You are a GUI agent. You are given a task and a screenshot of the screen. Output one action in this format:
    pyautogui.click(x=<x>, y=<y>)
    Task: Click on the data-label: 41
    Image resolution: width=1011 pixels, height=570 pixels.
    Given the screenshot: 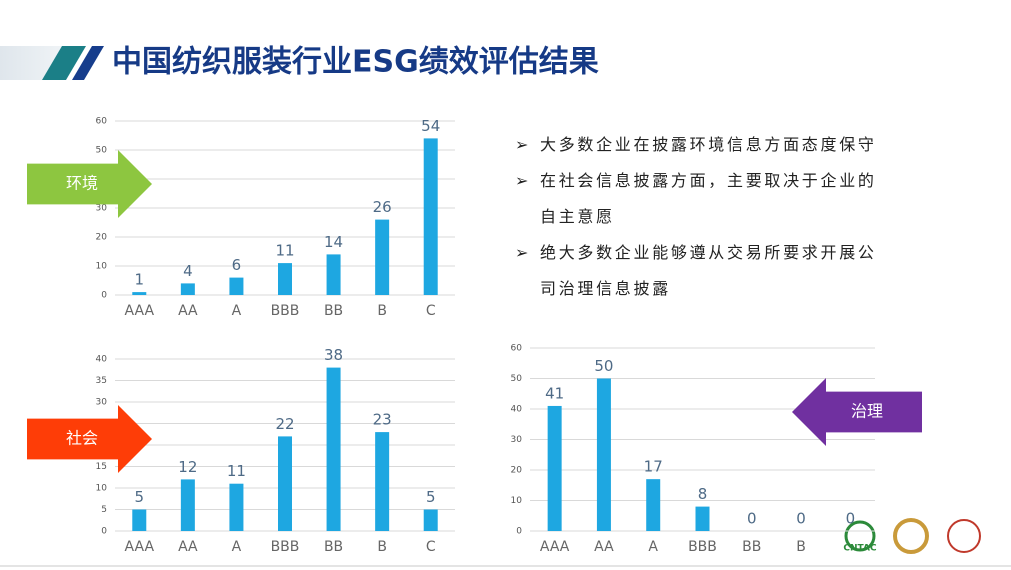 What is the action you would take?
    pyautogui.click(x=554, y=393)
    